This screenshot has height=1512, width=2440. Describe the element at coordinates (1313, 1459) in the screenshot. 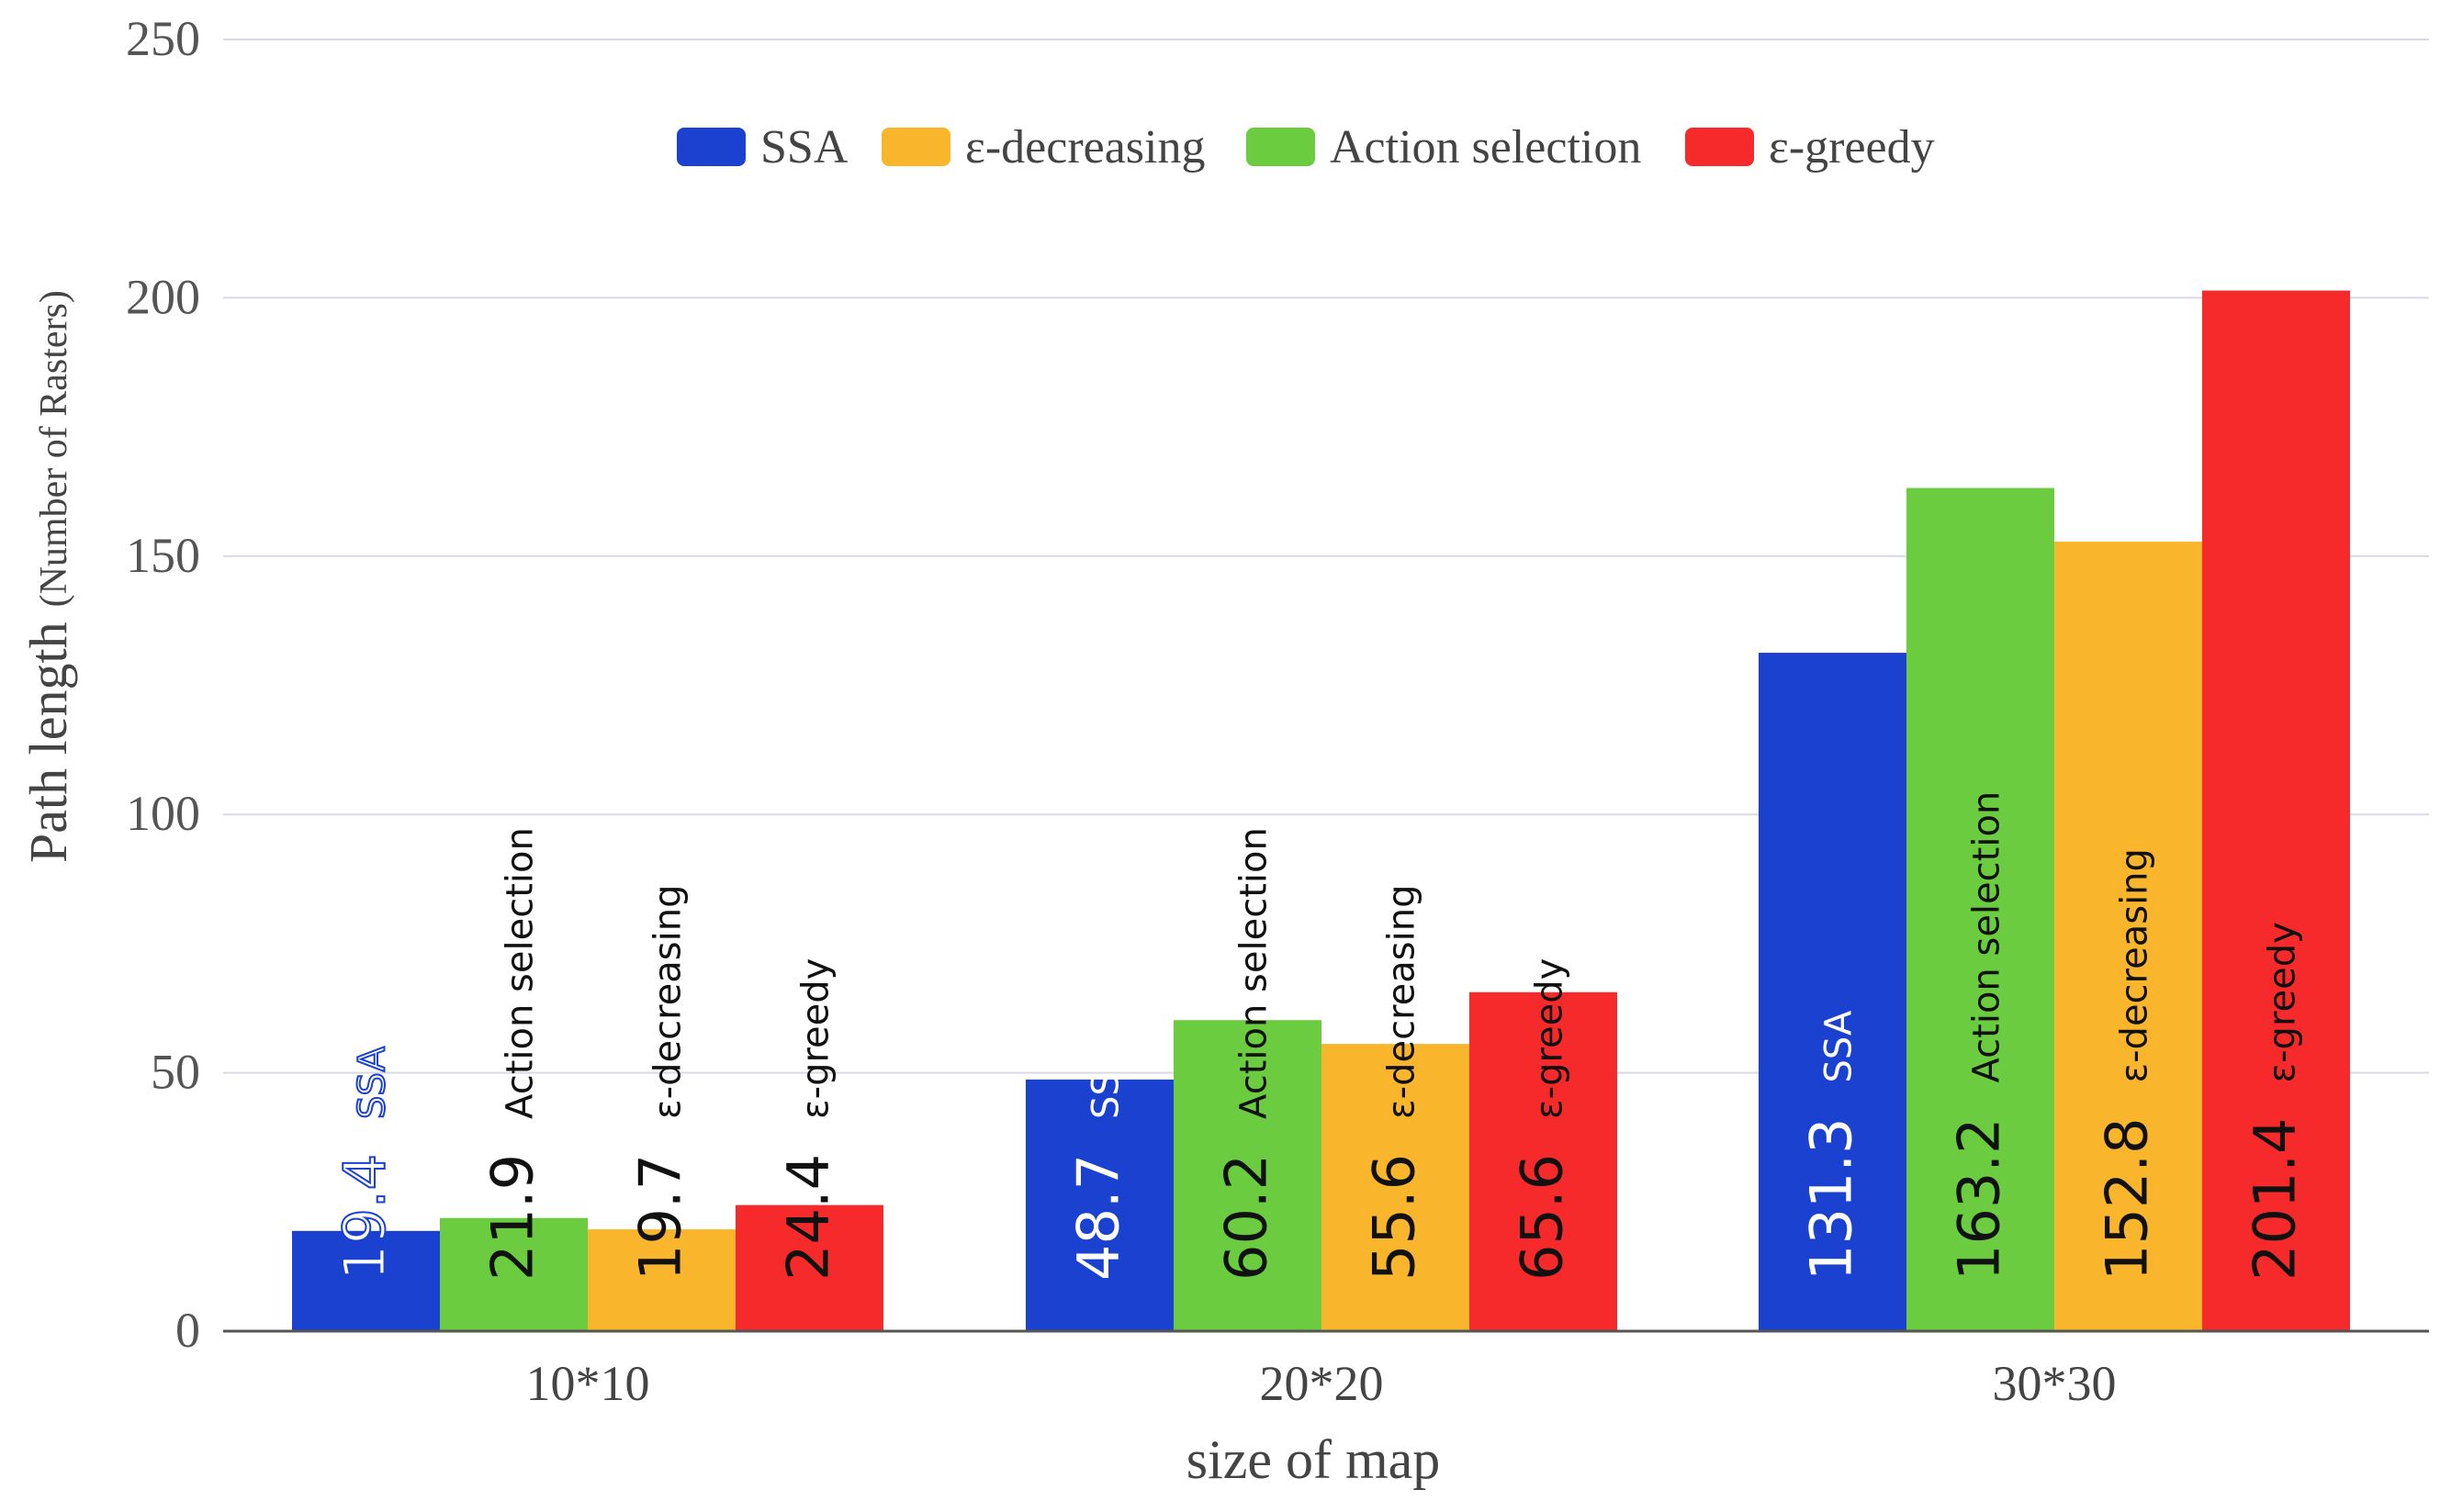

I see `x-axis-label: size of map` at that location.